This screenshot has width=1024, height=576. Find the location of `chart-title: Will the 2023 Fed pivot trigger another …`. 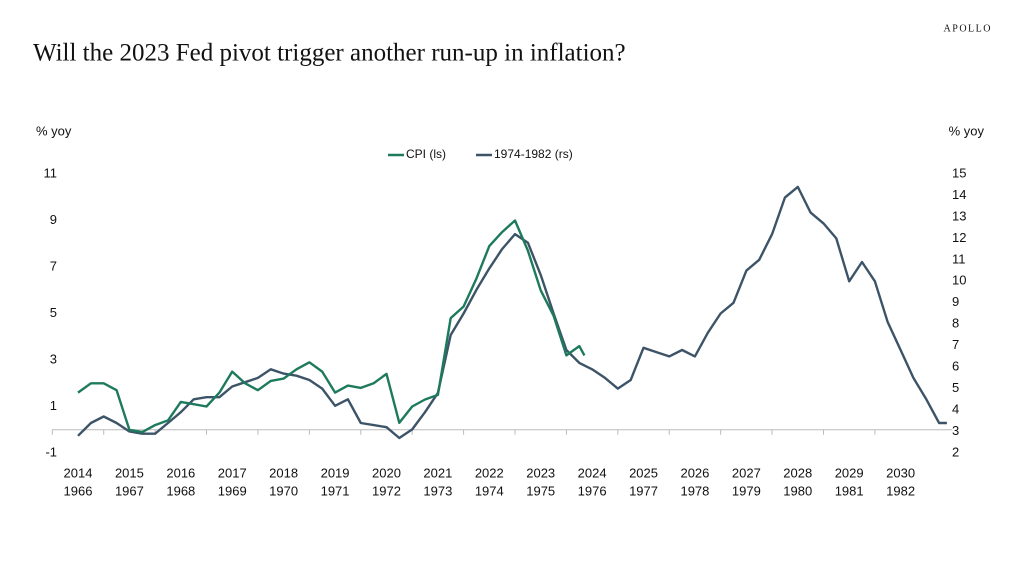

chart-title: Will the 2023 Fed pivot trigger another … is located at coordinates (329, 53).